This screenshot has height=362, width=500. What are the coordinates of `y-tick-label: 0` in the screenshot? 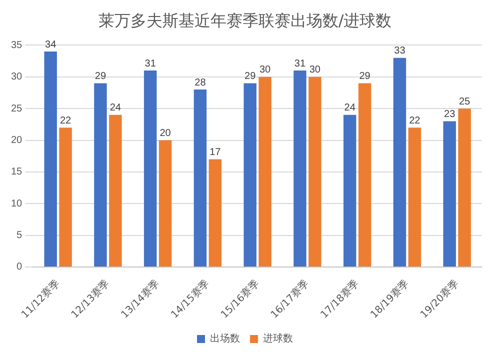 It's located at (19, 267).